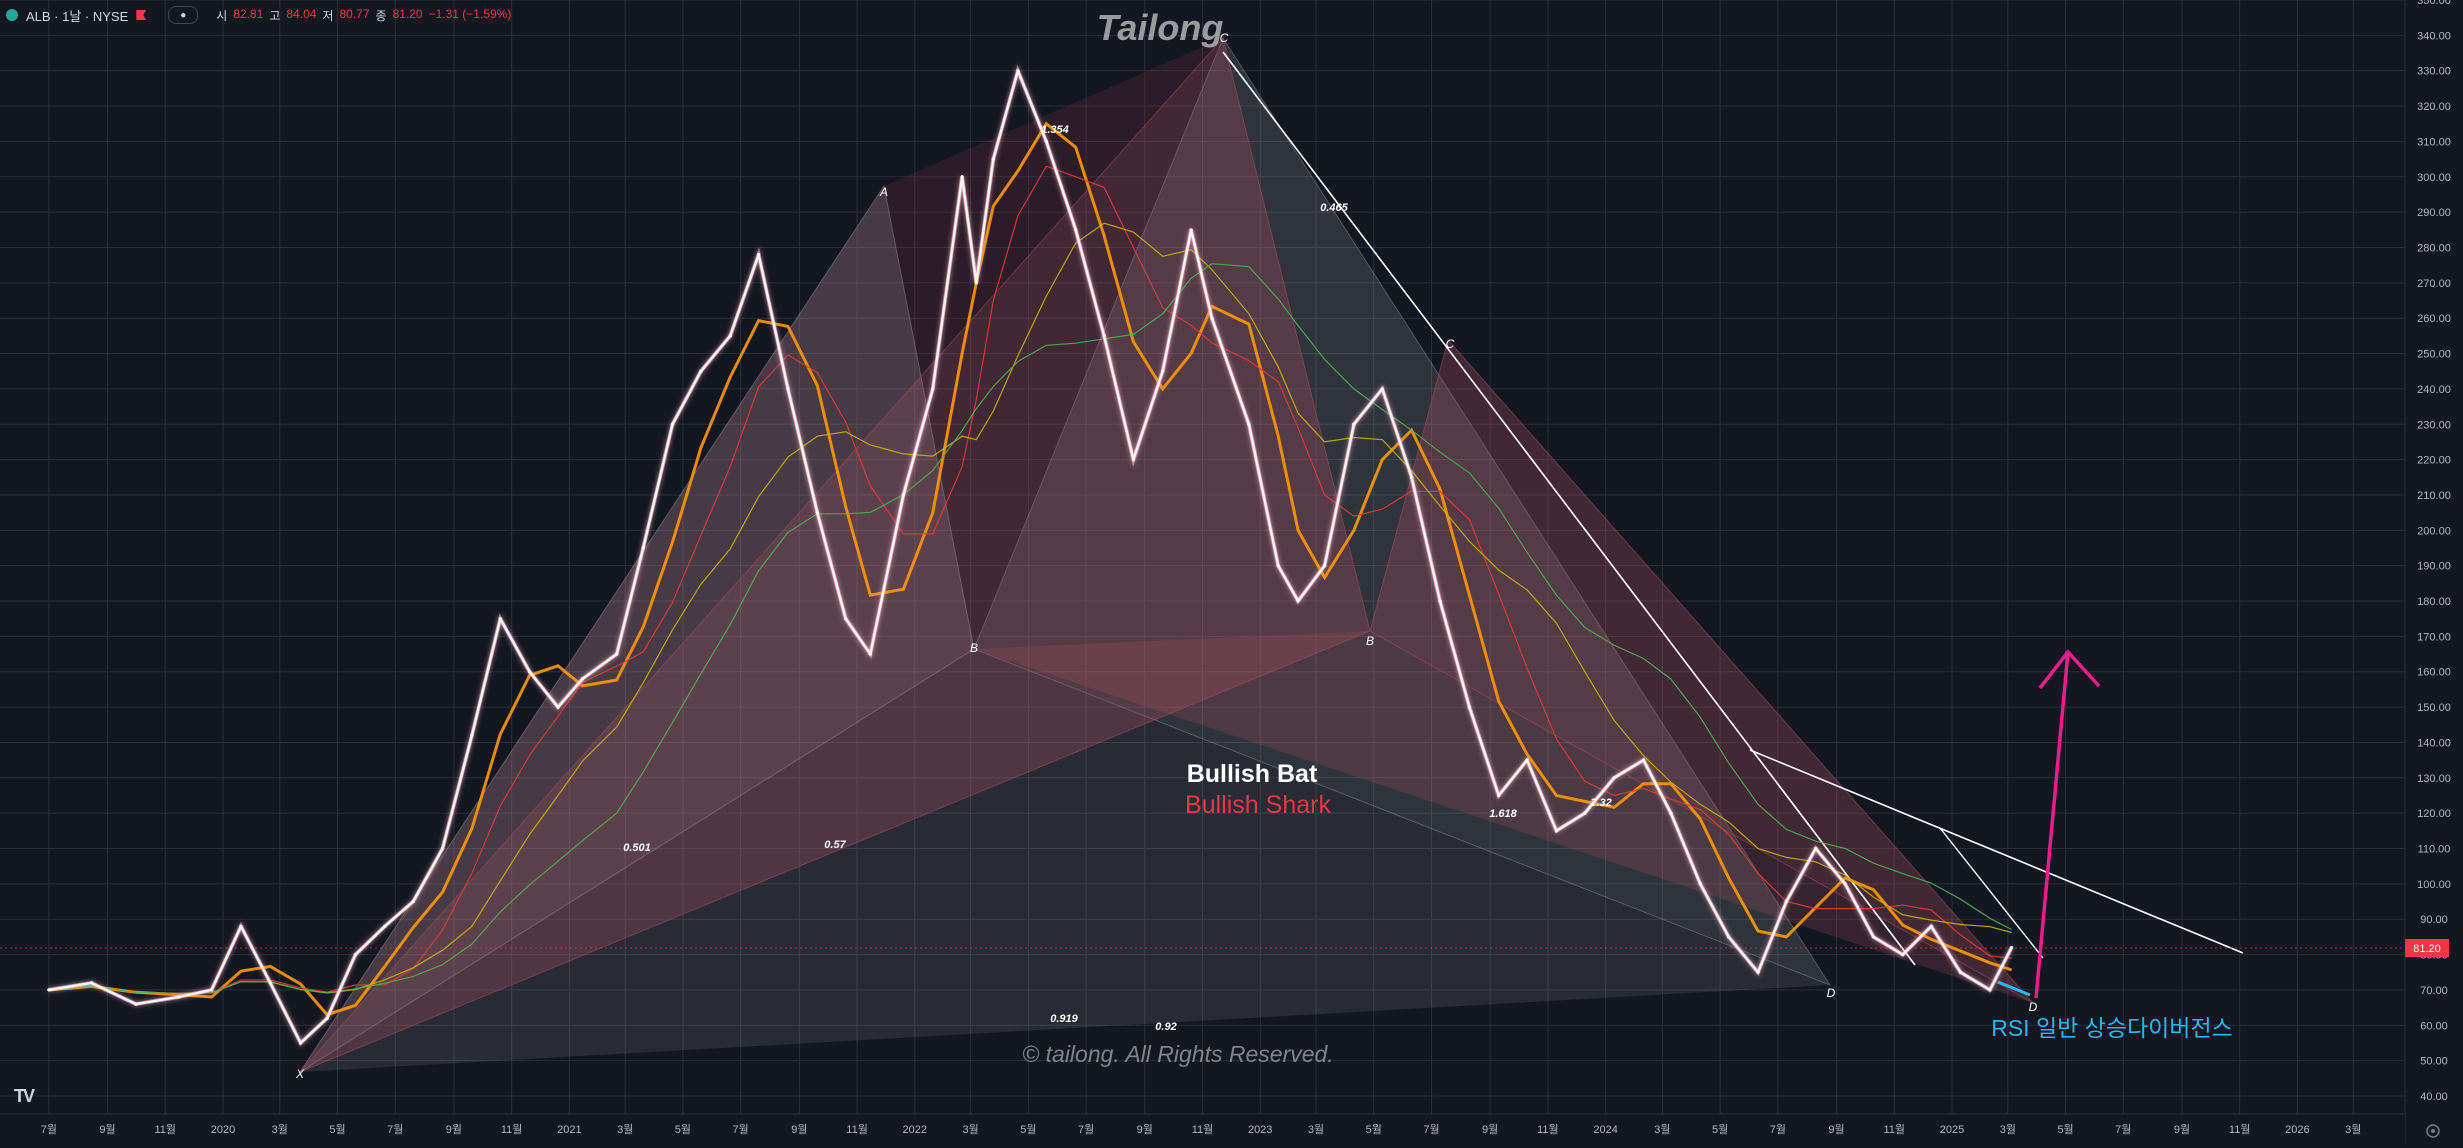 The image size is (2463, 1148). Describe the element at coordinates (2434, 850) in the screenshot. I see `y-tick-label: 110.00` at that location.